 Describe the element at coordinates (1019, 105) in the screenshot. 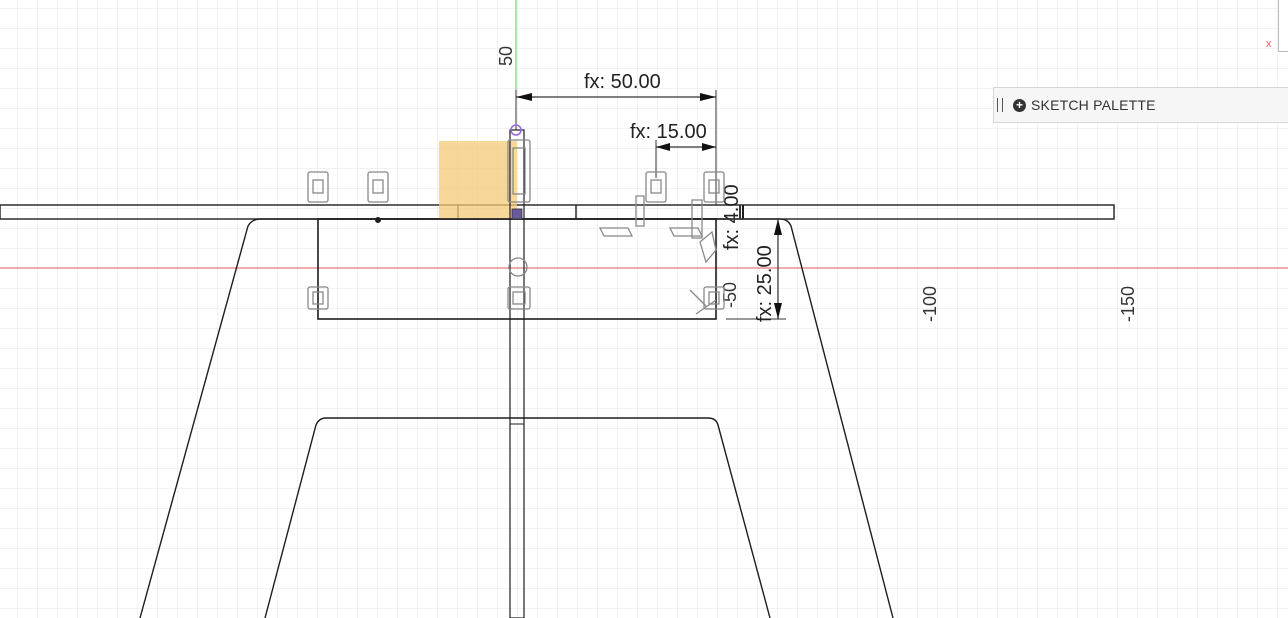

I see `expand-plus-icon: +` at that location.